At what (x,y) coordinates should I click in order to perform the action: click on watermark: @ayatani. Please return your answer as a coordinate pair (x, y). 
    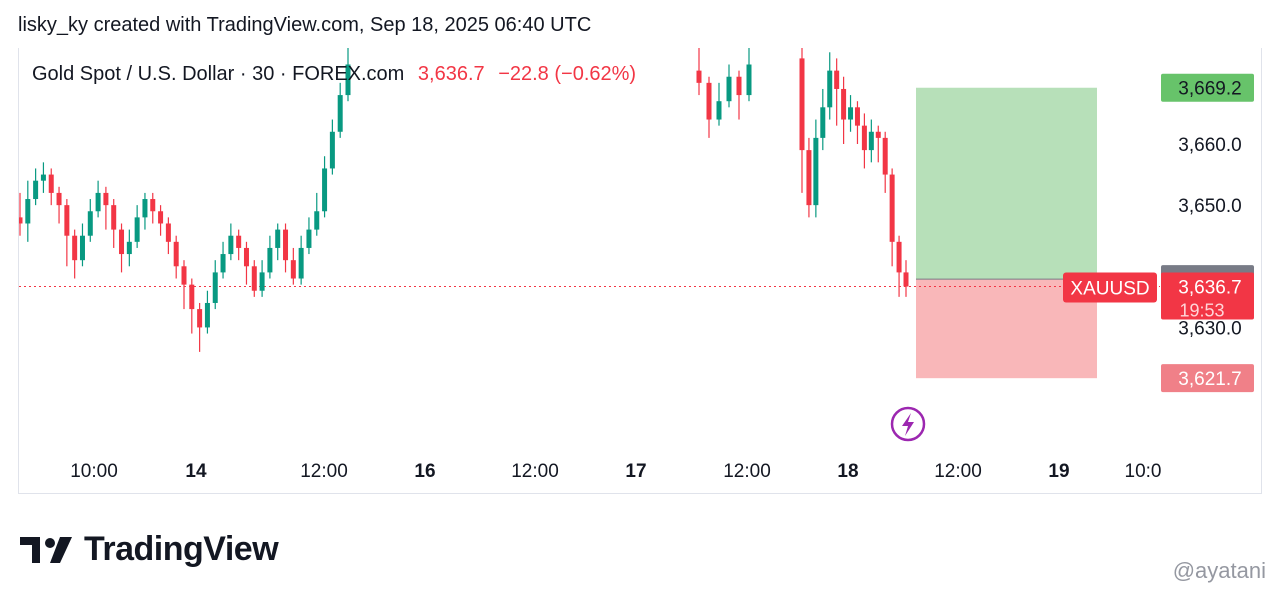
    Looking at the image, I should click on (1219, 570).